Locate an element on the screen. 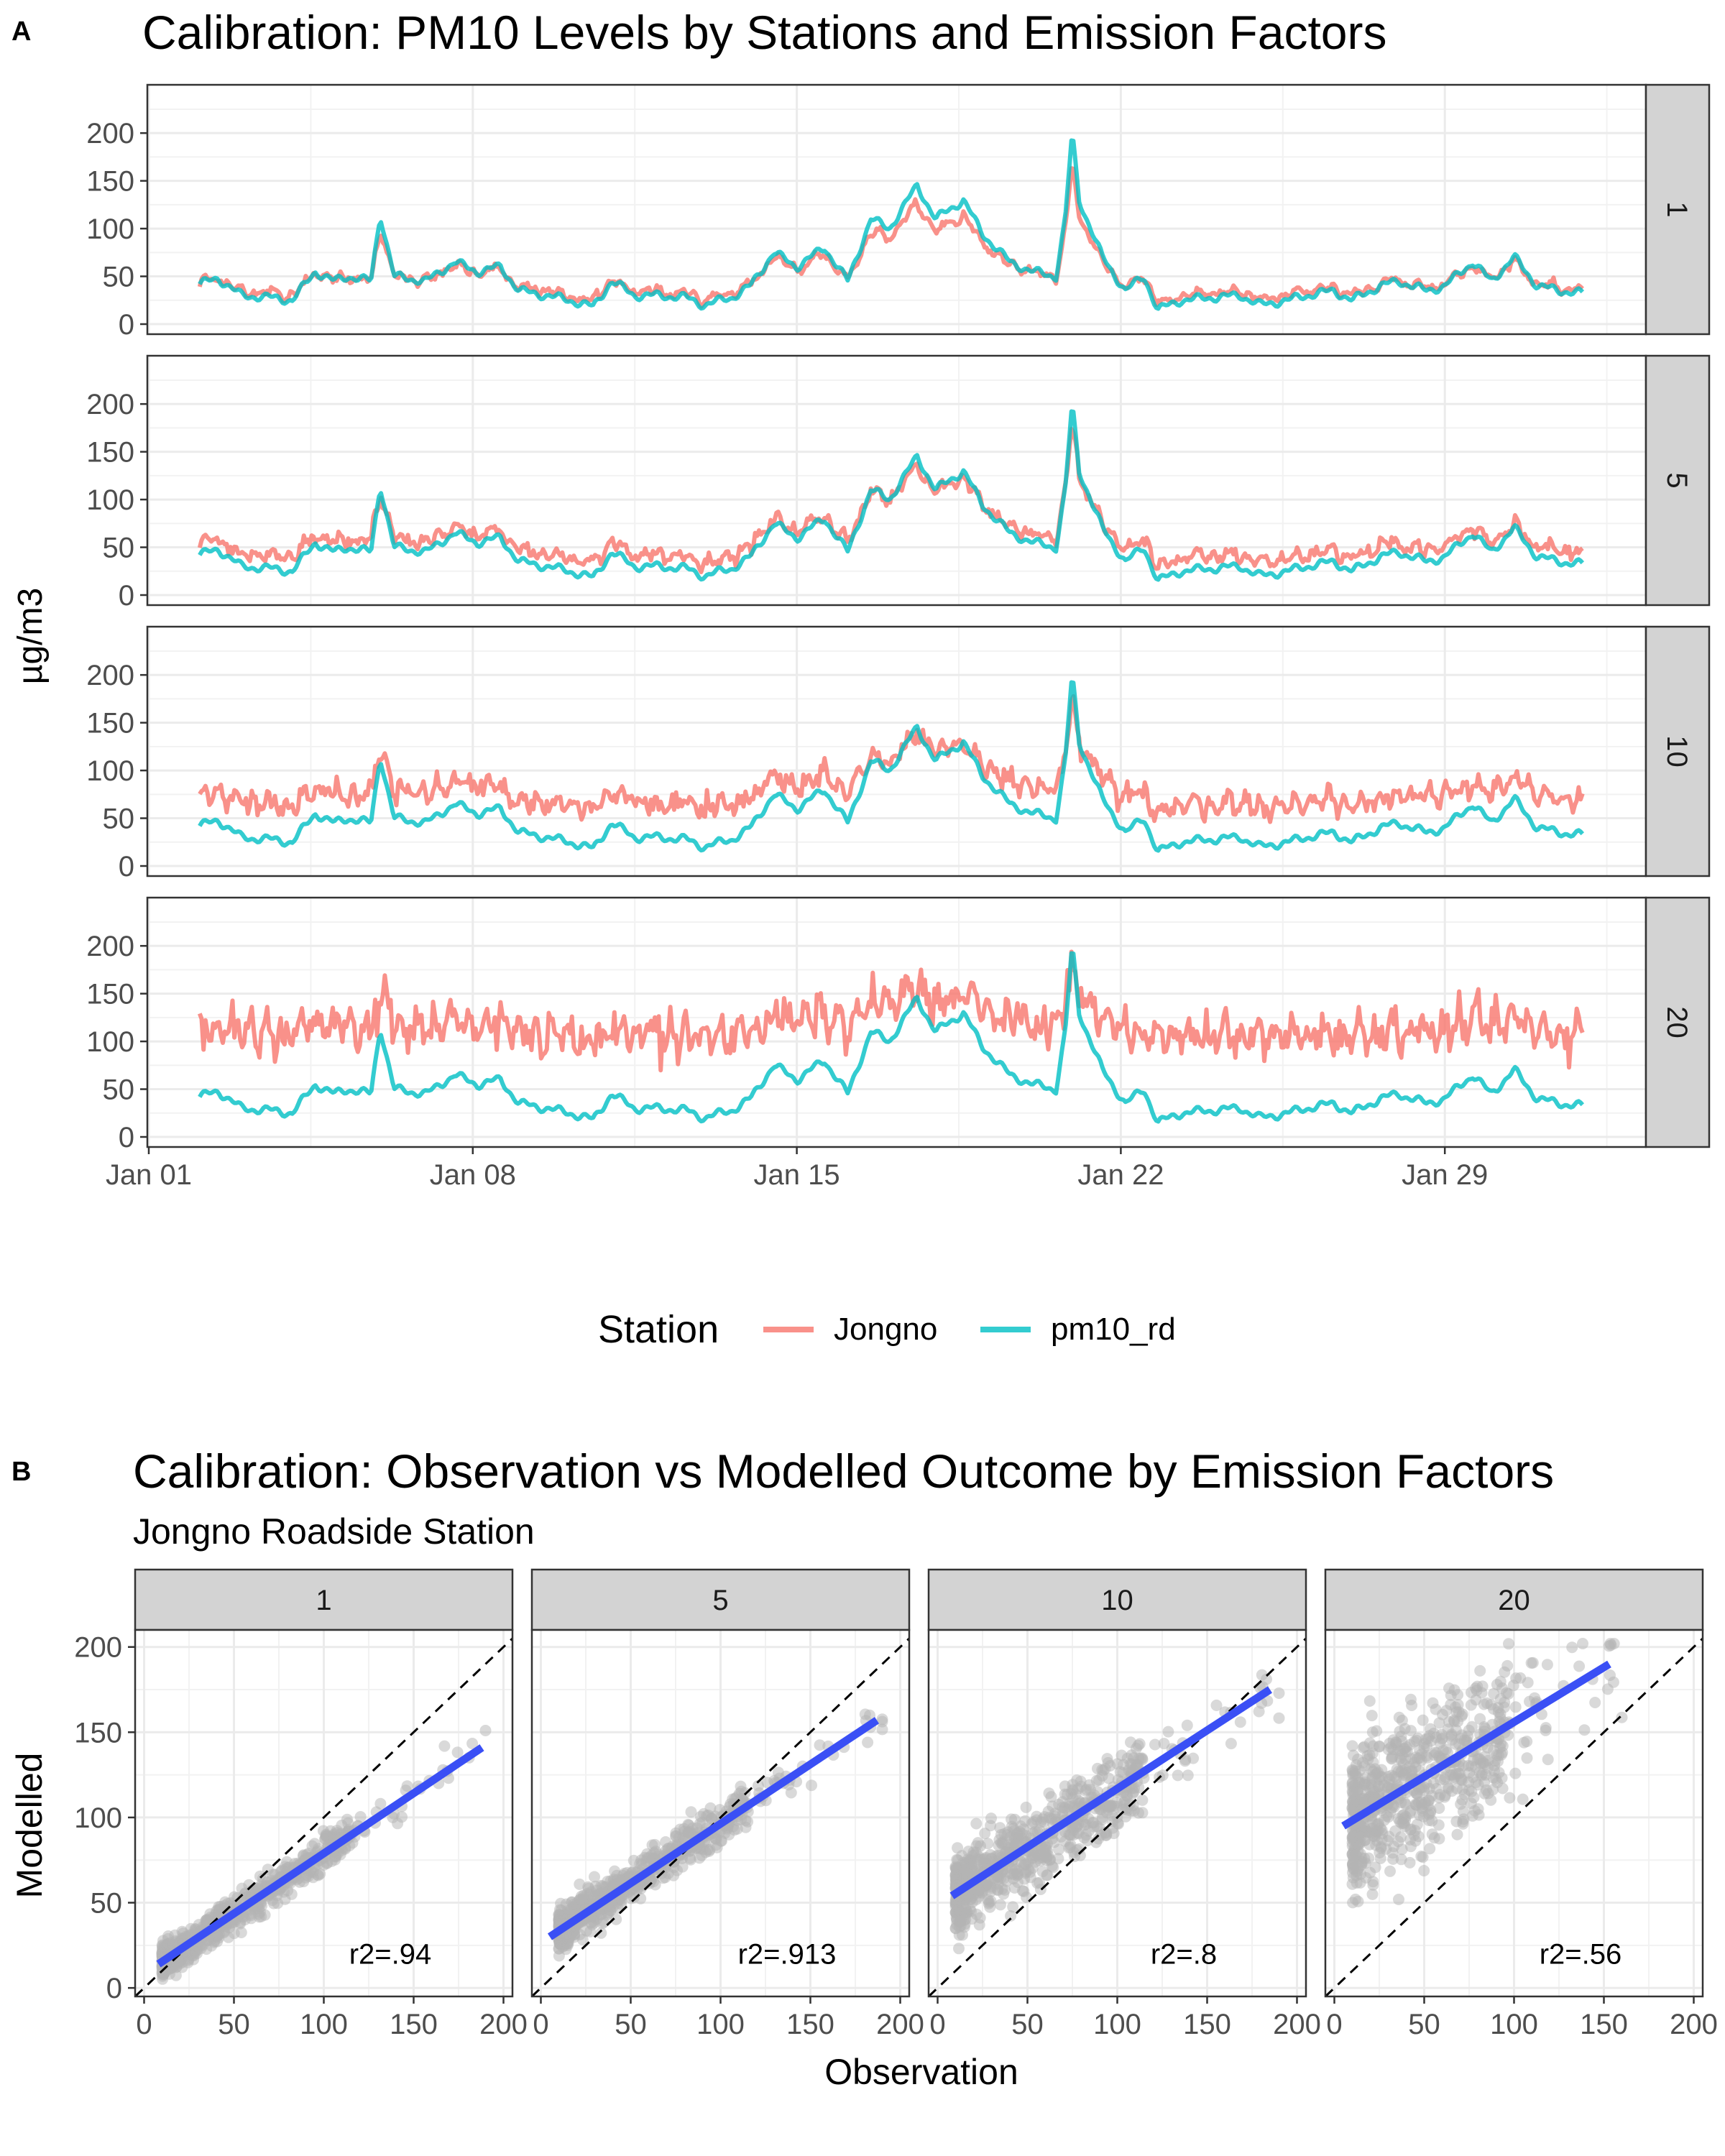  reference-line-y-equals-x is located at coordinates (720, 1818).